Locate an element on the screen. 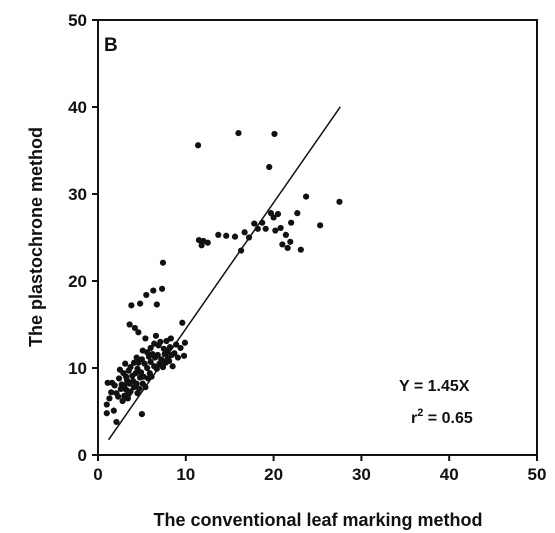  r-squared-label: r2 = 0.65 is located at coordinates (442, 417).